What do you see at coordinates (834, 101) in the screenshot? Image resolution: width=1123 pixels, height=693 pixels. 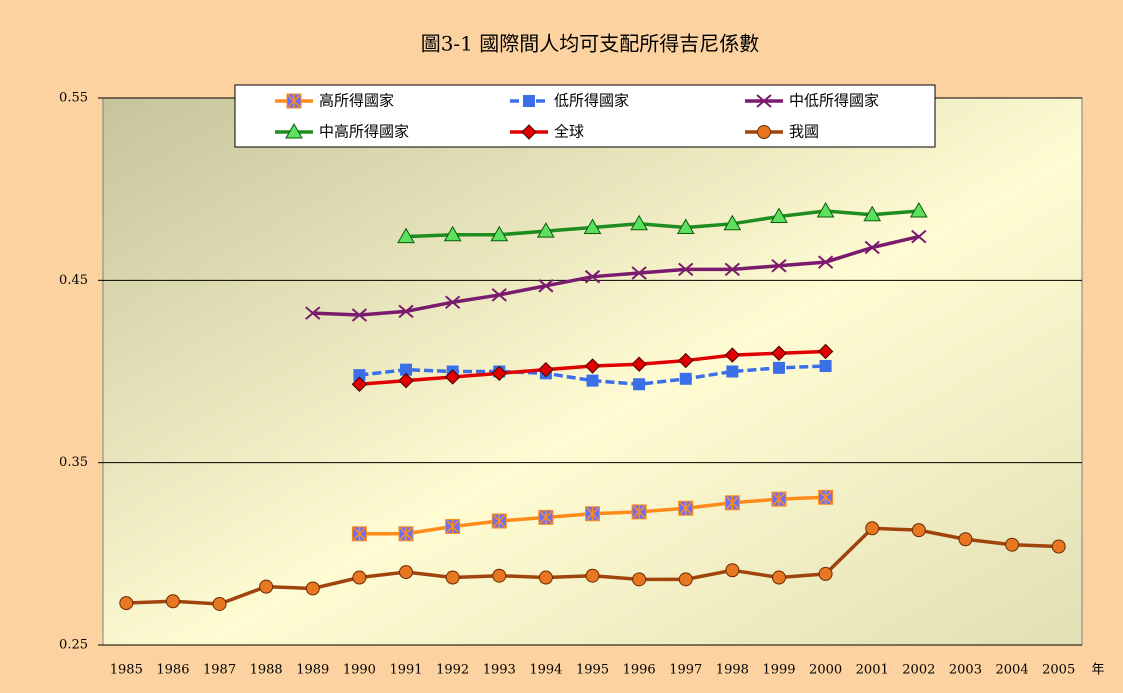 I see `legend-label: 中低所得國家` at bounding box center [834, 101].